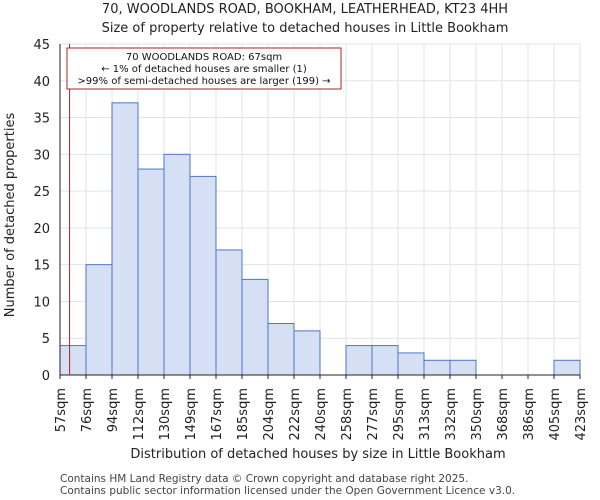 This screenshot has height=500, width=600. I want to click on x-tick-label: 222sqm, so click(295, 414).